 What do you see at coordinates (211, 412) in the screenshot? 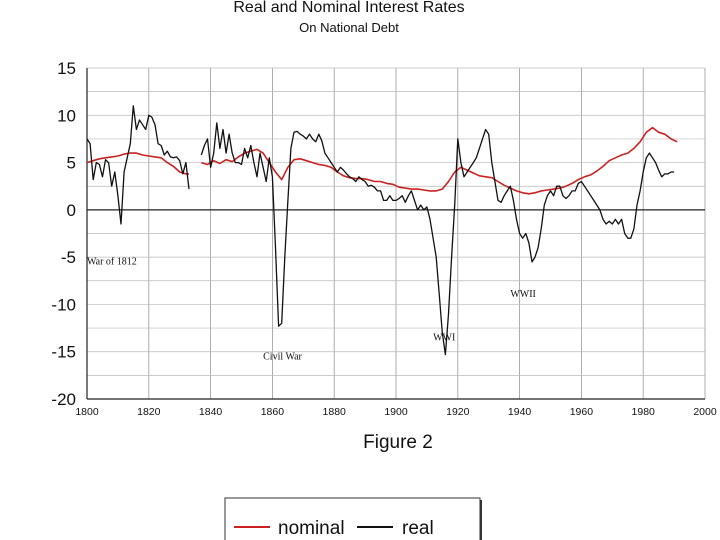
I see `x-tick-label: 1840` at bounding box center [211, 412].